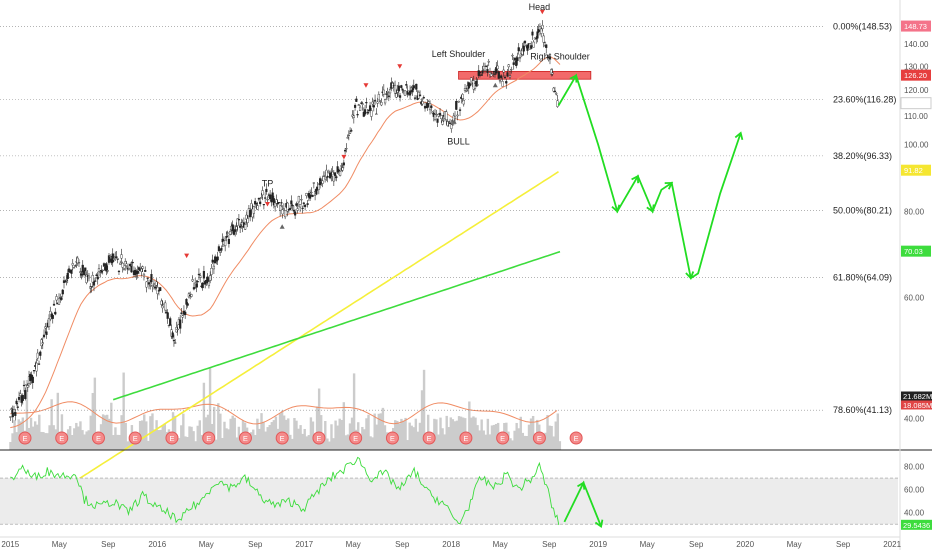  I want to click on rsi-tick-label: 80.00, so click(914, 467).